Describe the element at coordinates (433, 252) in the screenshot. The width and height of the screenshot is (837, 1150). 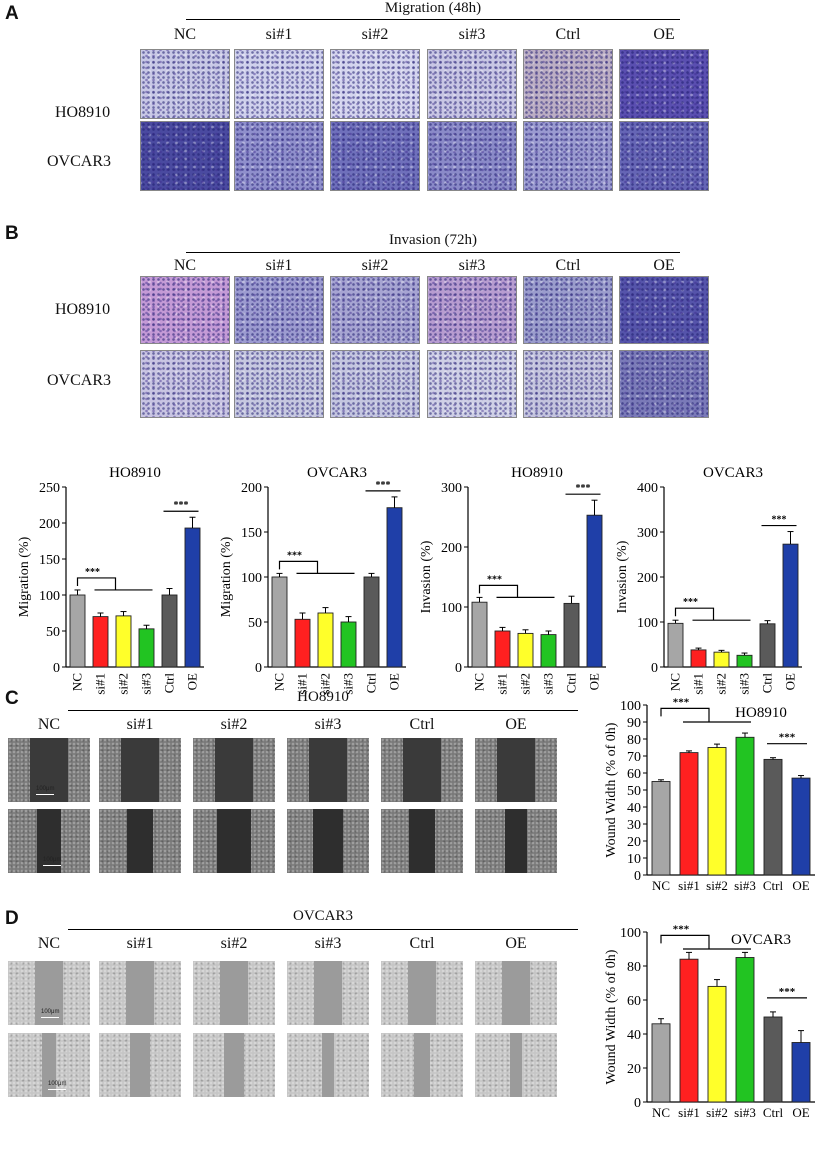
I see `panel-b-rule` at that location.